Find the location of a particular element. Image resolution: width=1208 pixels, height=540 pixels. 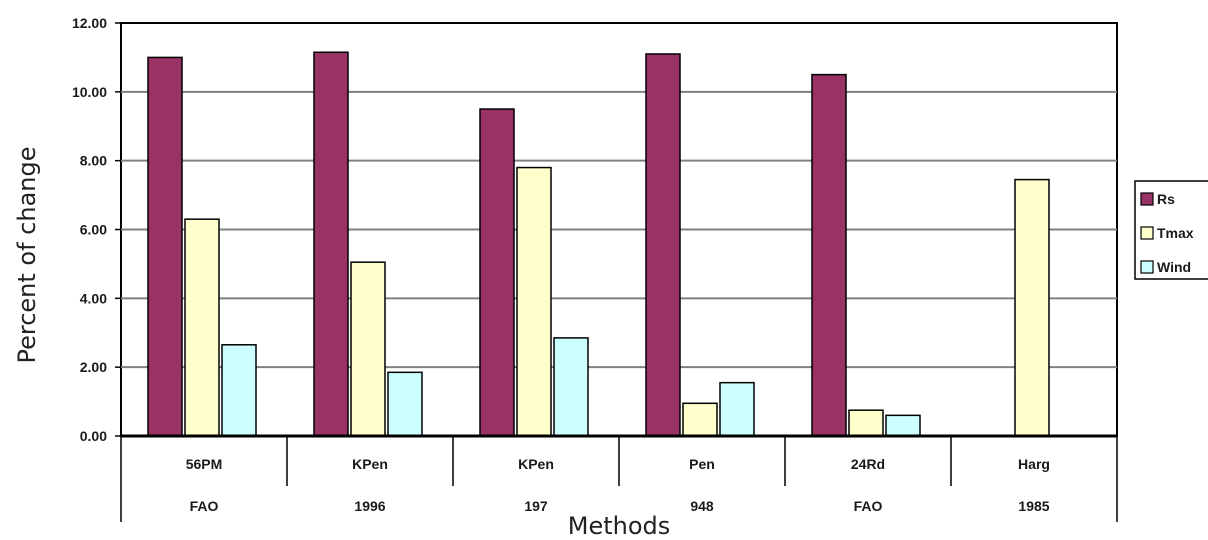

y-tick-label: 8.00 is located at coordinates (93, 161).